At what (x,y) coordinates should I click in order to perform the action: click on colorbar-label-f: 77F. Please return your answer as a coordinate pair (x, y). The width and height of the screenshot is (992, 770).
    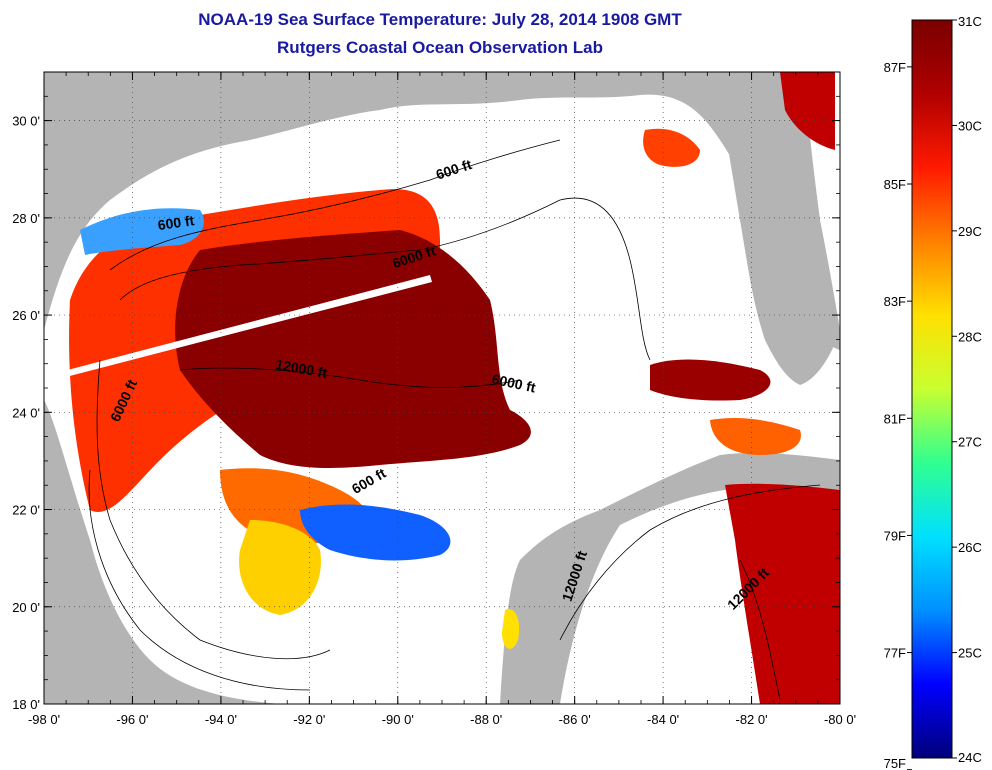
    Looking at the image, I should click on (895, 653).